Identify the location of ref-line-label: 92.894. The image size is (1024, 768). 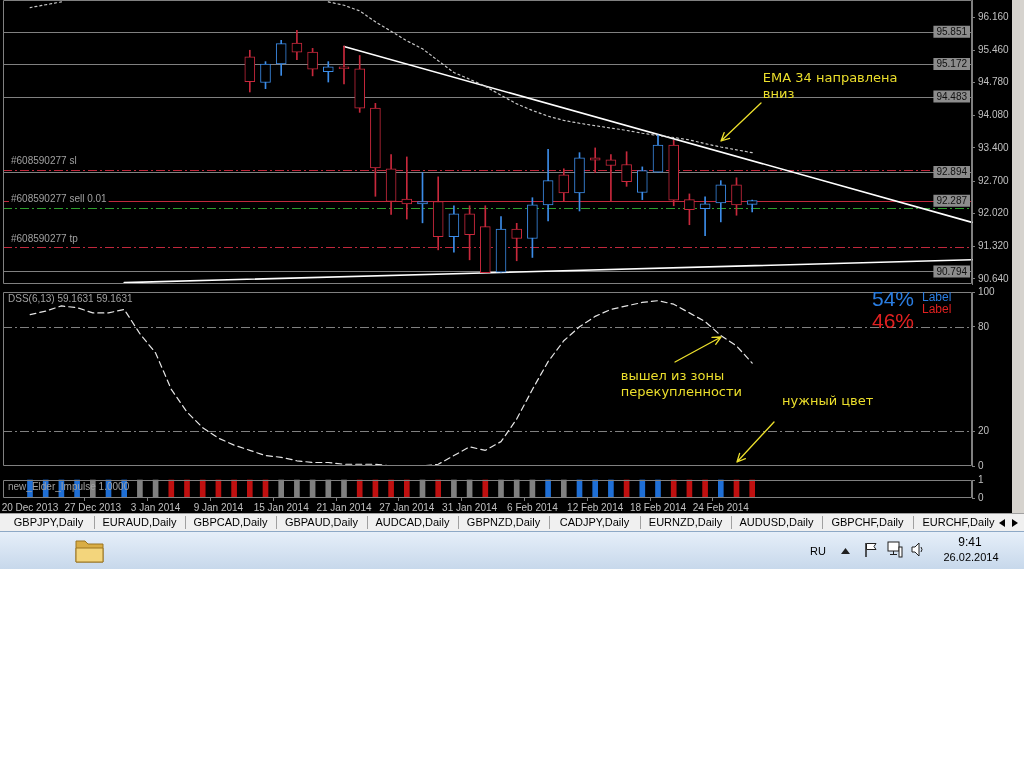
(952, 172).